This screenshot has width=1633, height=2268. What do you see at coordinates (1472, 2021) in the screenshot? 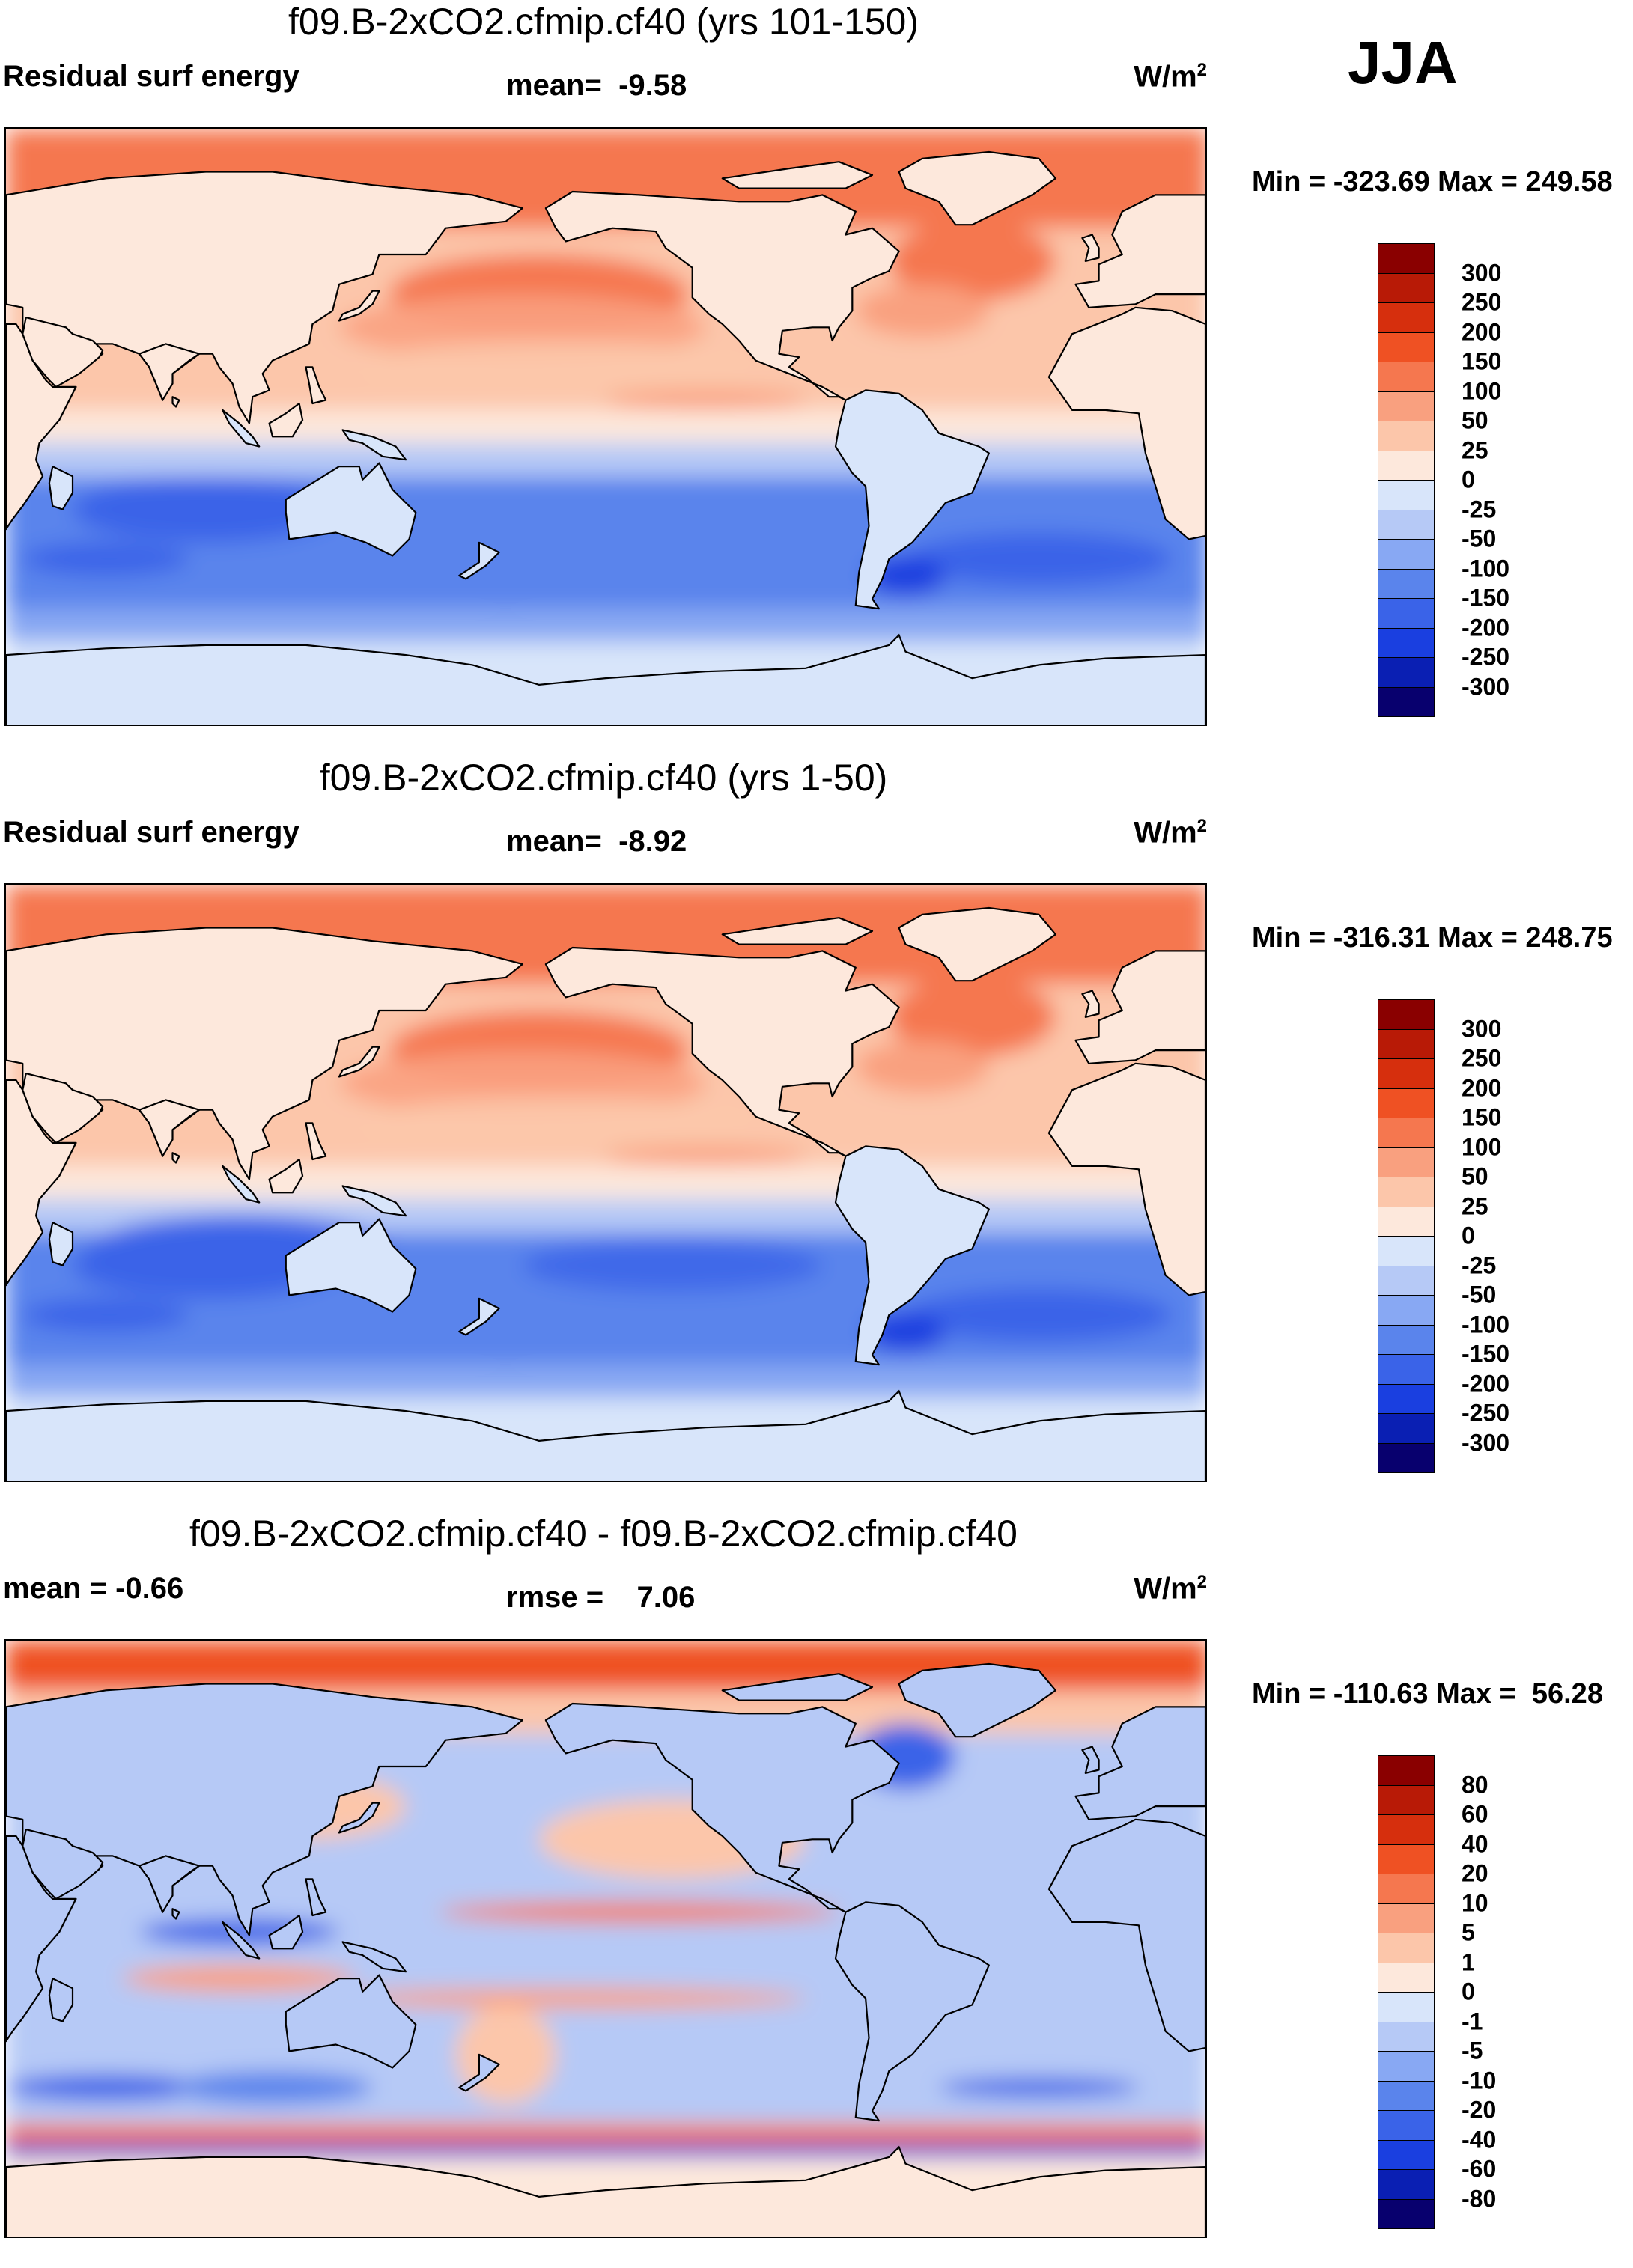
I see `colorbar-label: -1` at bounding box center [1472, 2021].